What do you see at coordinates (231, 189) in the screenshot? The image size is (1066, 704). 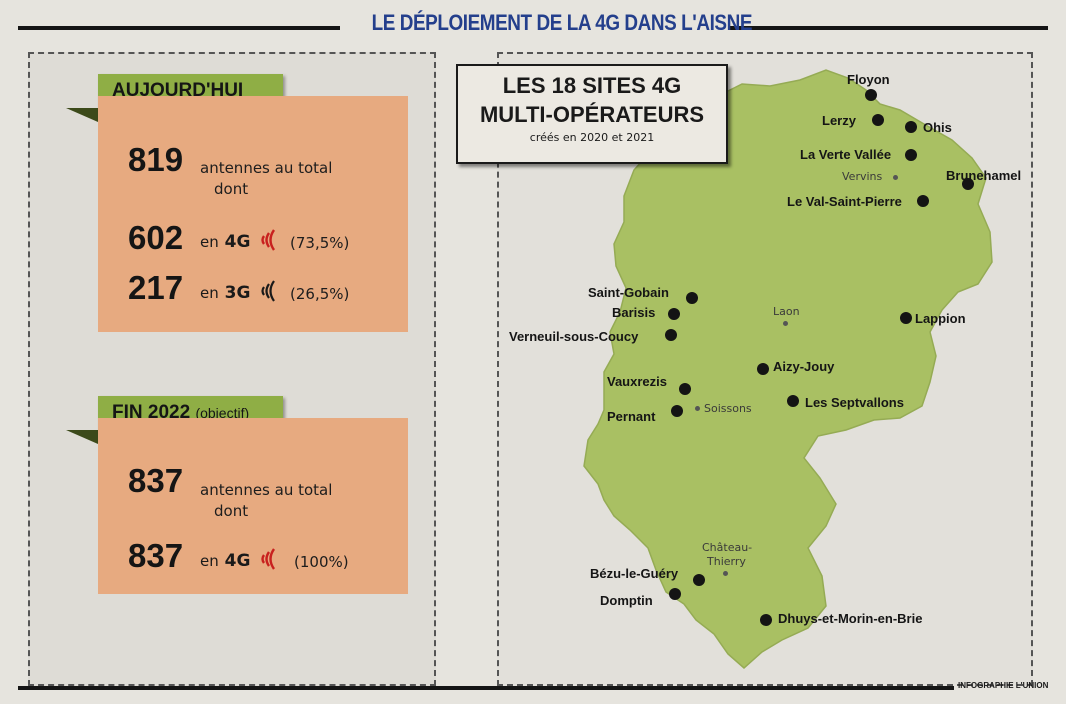 I see `total-dont-label: dont` at bounding box center [231, 189].